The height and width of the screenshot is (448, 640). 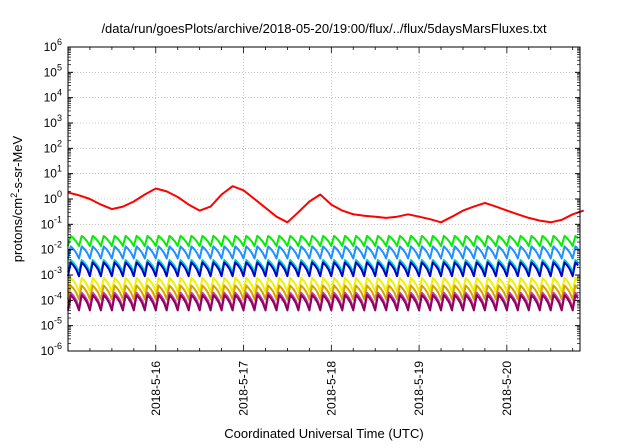 What do you see at coordinates (51, 222) in the screenshot?
I see `y-tick-label: 10⁻¹` at bounding box center [51, 222].